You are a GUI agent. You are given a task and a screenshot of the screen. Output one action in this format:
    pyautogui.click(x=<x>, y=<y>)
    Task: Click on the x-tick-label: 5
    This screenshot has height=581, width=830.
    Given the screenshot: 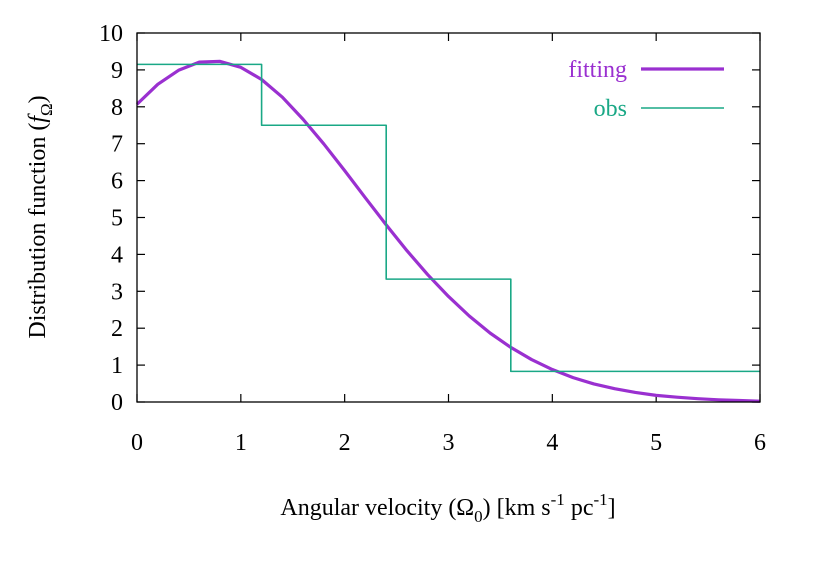 What is the action you would take?
    pyautogui.click(x=656, y=443)
    